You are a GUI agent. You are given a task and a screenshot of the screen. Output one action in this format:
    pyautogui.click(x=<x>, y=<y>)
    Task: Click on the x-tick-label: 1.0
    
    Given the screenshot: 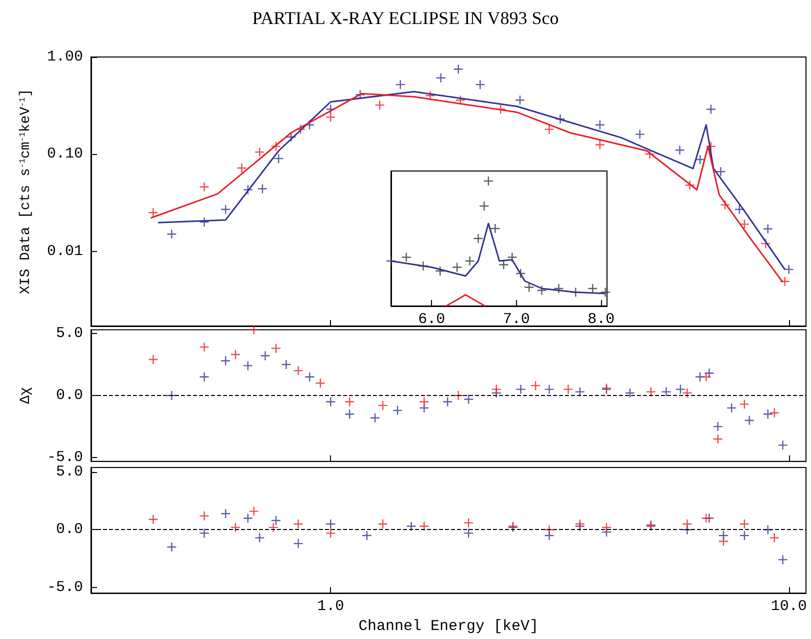 What is the action you would take?
    pyautogui.click(x=330, y=607)
    